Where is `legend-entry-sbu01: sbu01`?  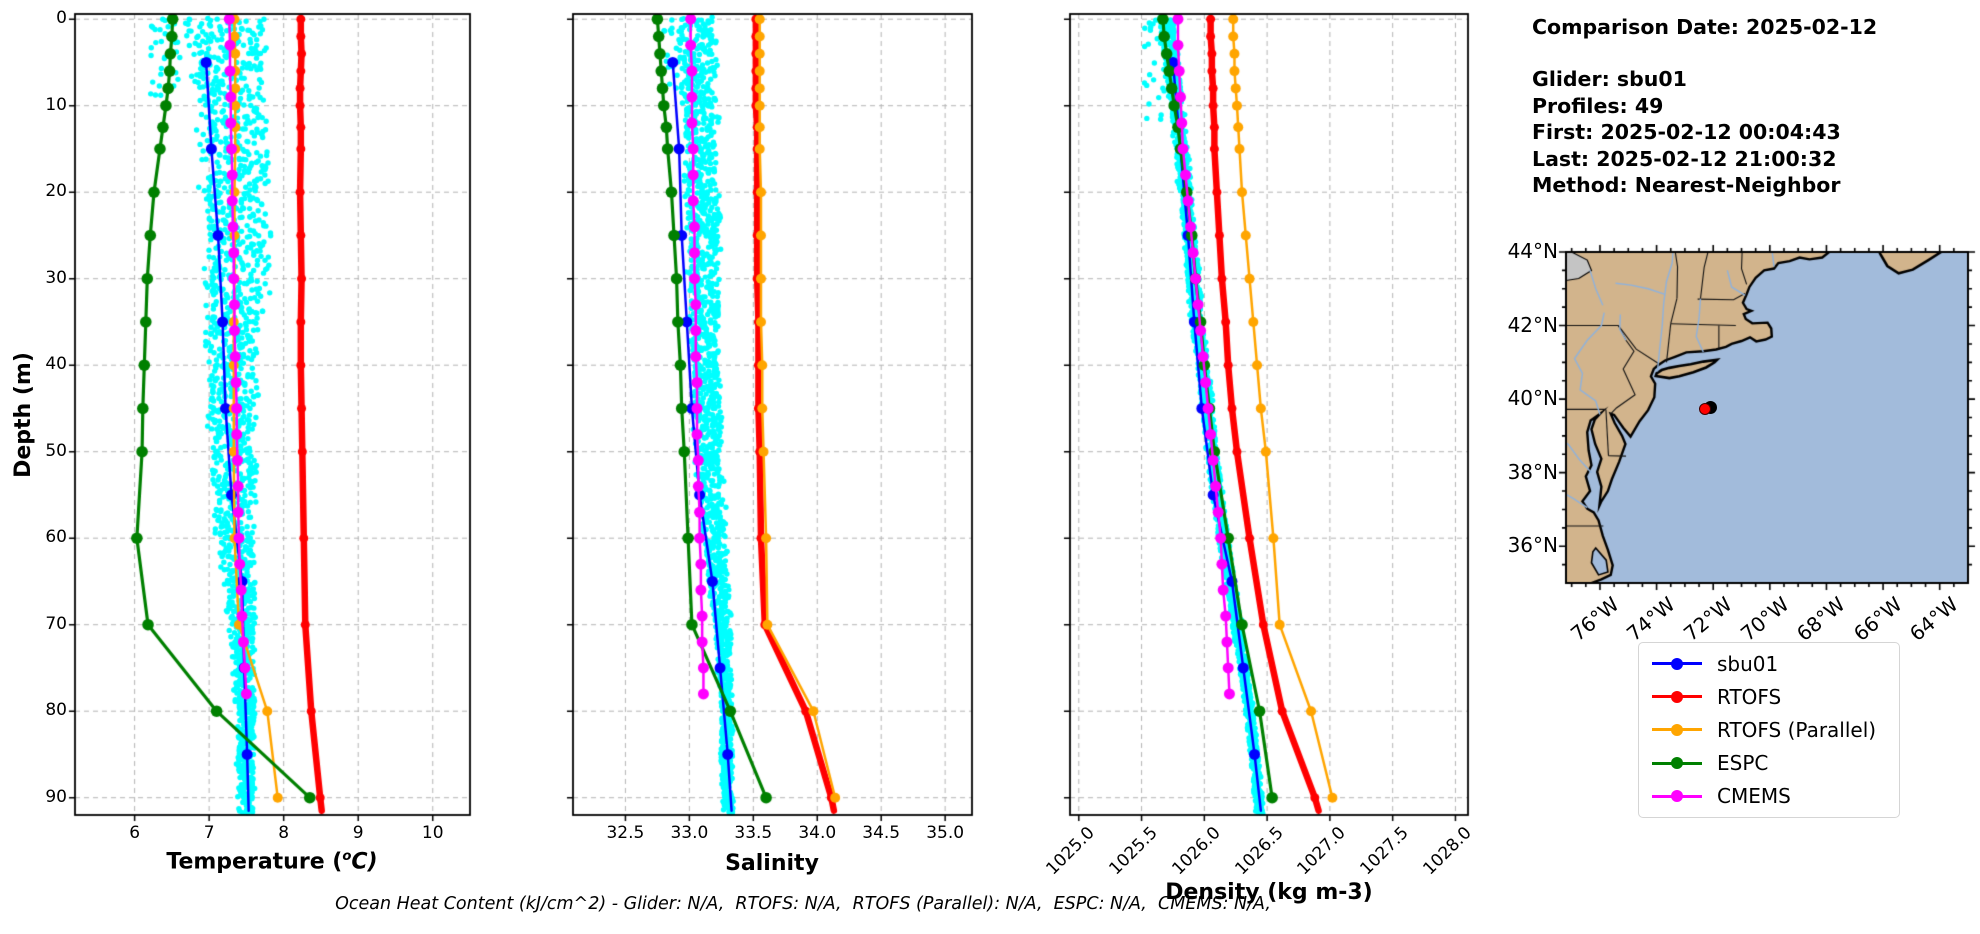 legend-entry-sbu01: sbu01 is located at coordinates (1769, 664).